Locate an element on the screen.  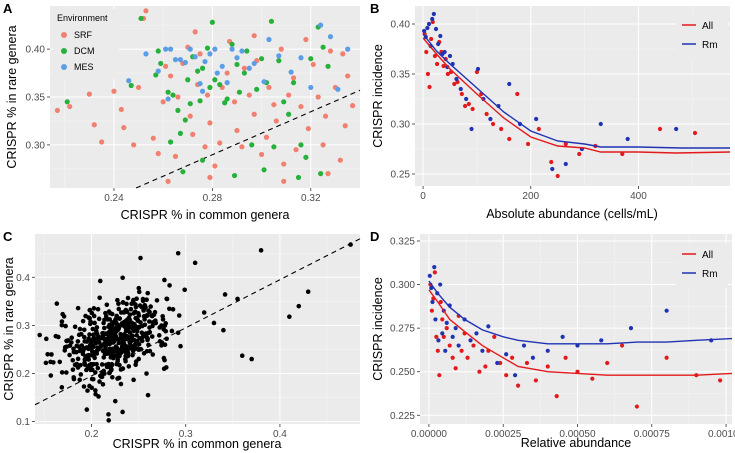
panel-c-x-tick-label: 0.4 is located at coordinates (280, 434).